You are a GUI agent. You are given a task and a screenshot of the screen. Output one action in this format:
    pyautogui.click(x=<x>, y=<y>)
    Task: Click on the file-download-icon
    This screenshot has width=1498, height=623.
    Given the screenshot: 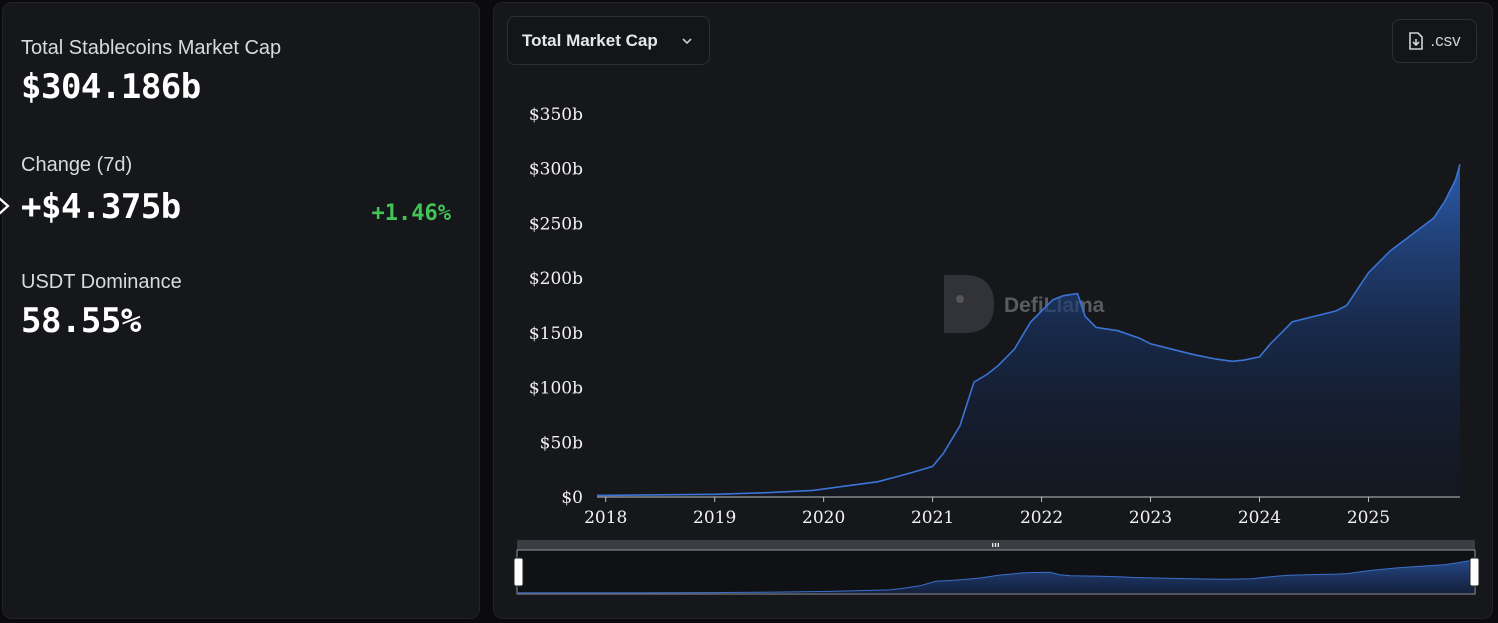 What is the action you would take?
    pyautogui.click(x=1416, y=41)
    